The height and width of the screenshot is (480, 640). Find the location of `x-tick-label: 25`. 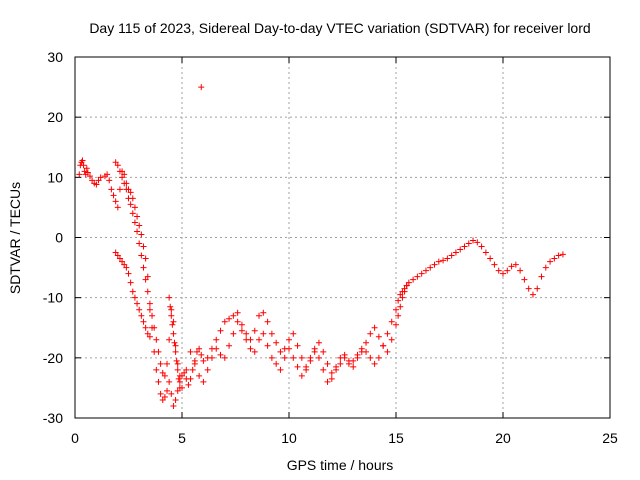

x-tick-label: 25 is located at coordinates (610, 438).